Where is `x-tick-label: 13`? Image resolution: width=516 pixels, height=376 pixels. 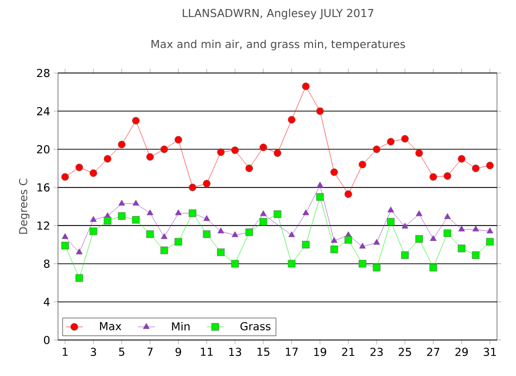
x-tick-label: 13 is located at coordinates (235, 352).